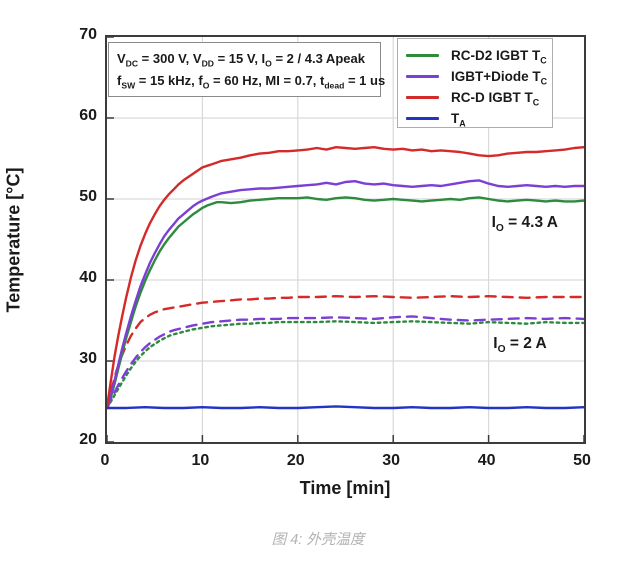  Describe the element at coordinates (128, 85) in the screenshot. I see `subscript-text: SW` at that location.